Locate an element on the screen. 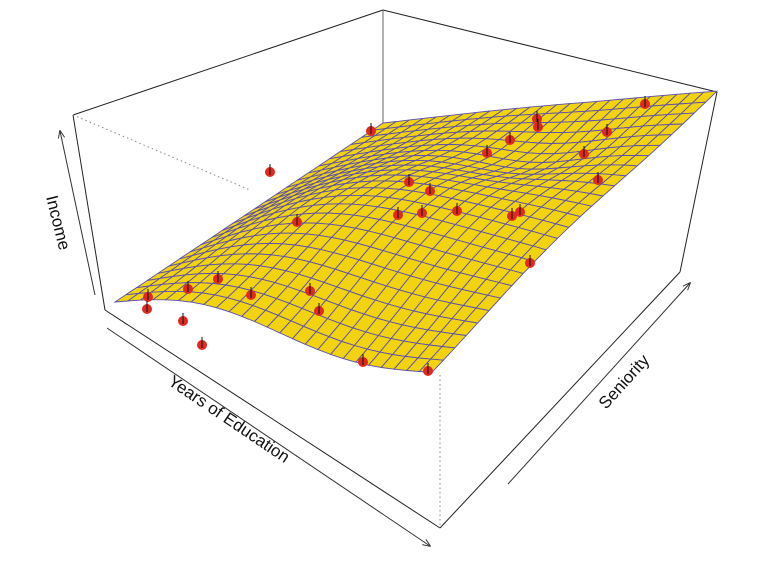  y-axis-arrow is located at coordinates (598, 384).